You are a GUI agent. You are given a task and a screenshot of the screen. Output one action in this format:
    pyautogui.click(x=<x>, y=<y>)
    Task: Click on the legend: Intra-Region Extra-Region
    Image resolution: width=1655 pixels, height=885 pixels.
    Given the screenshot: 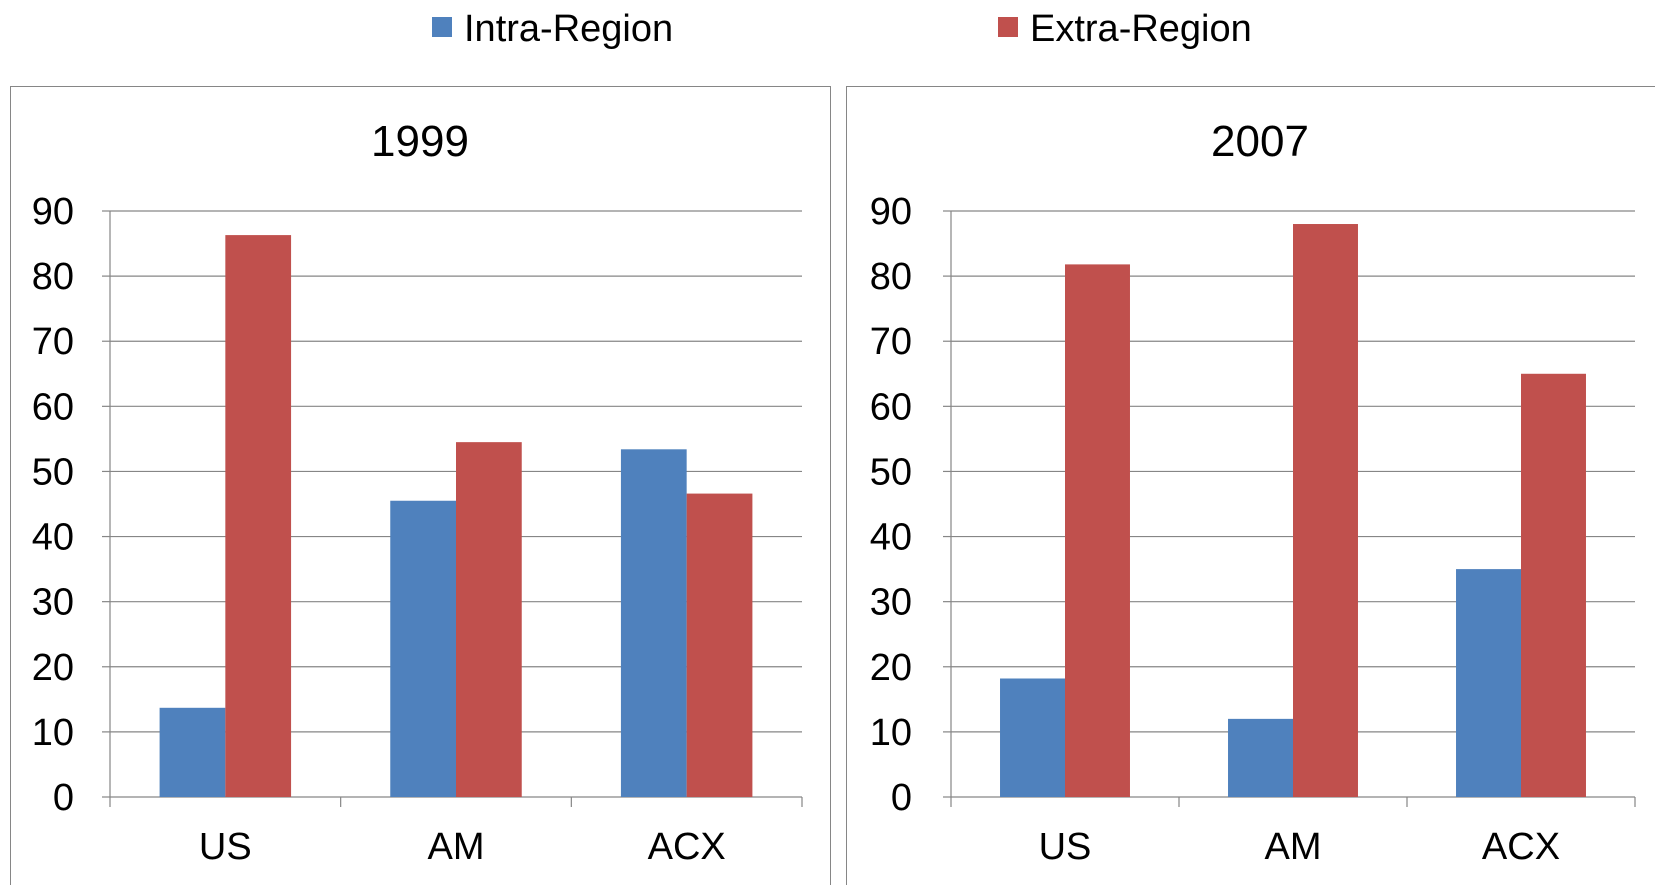 What is the action you would take?
    pyautogui.click(x=842, y=29)
    